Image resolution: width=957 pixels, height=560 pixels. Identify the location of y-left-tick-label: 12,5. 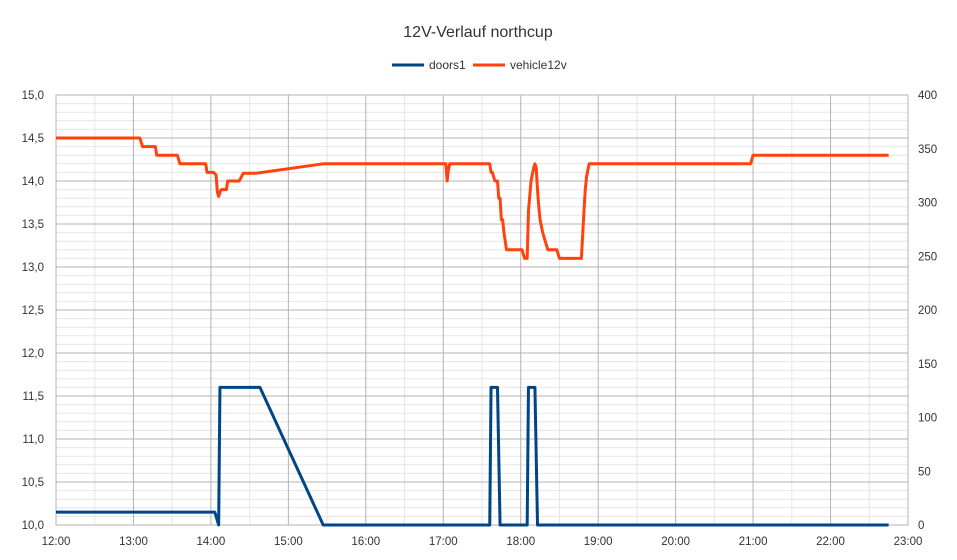
(33, 311).